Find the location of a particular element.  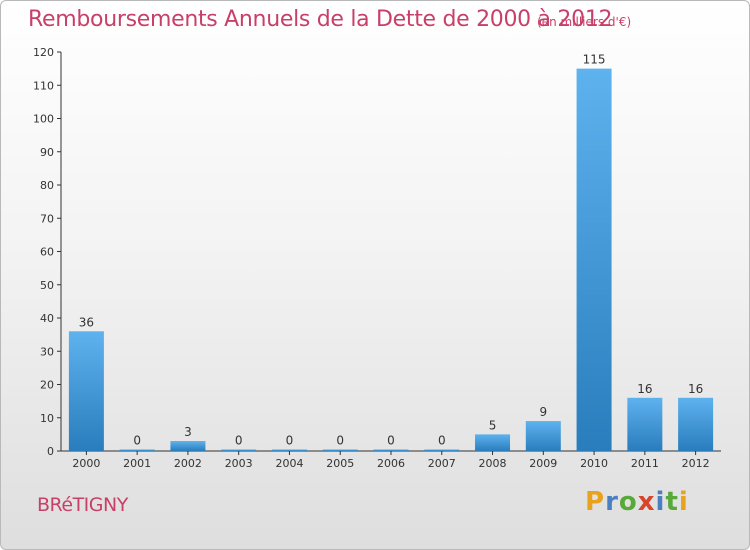

logo-letter: x is located at coordinates (646, 502).